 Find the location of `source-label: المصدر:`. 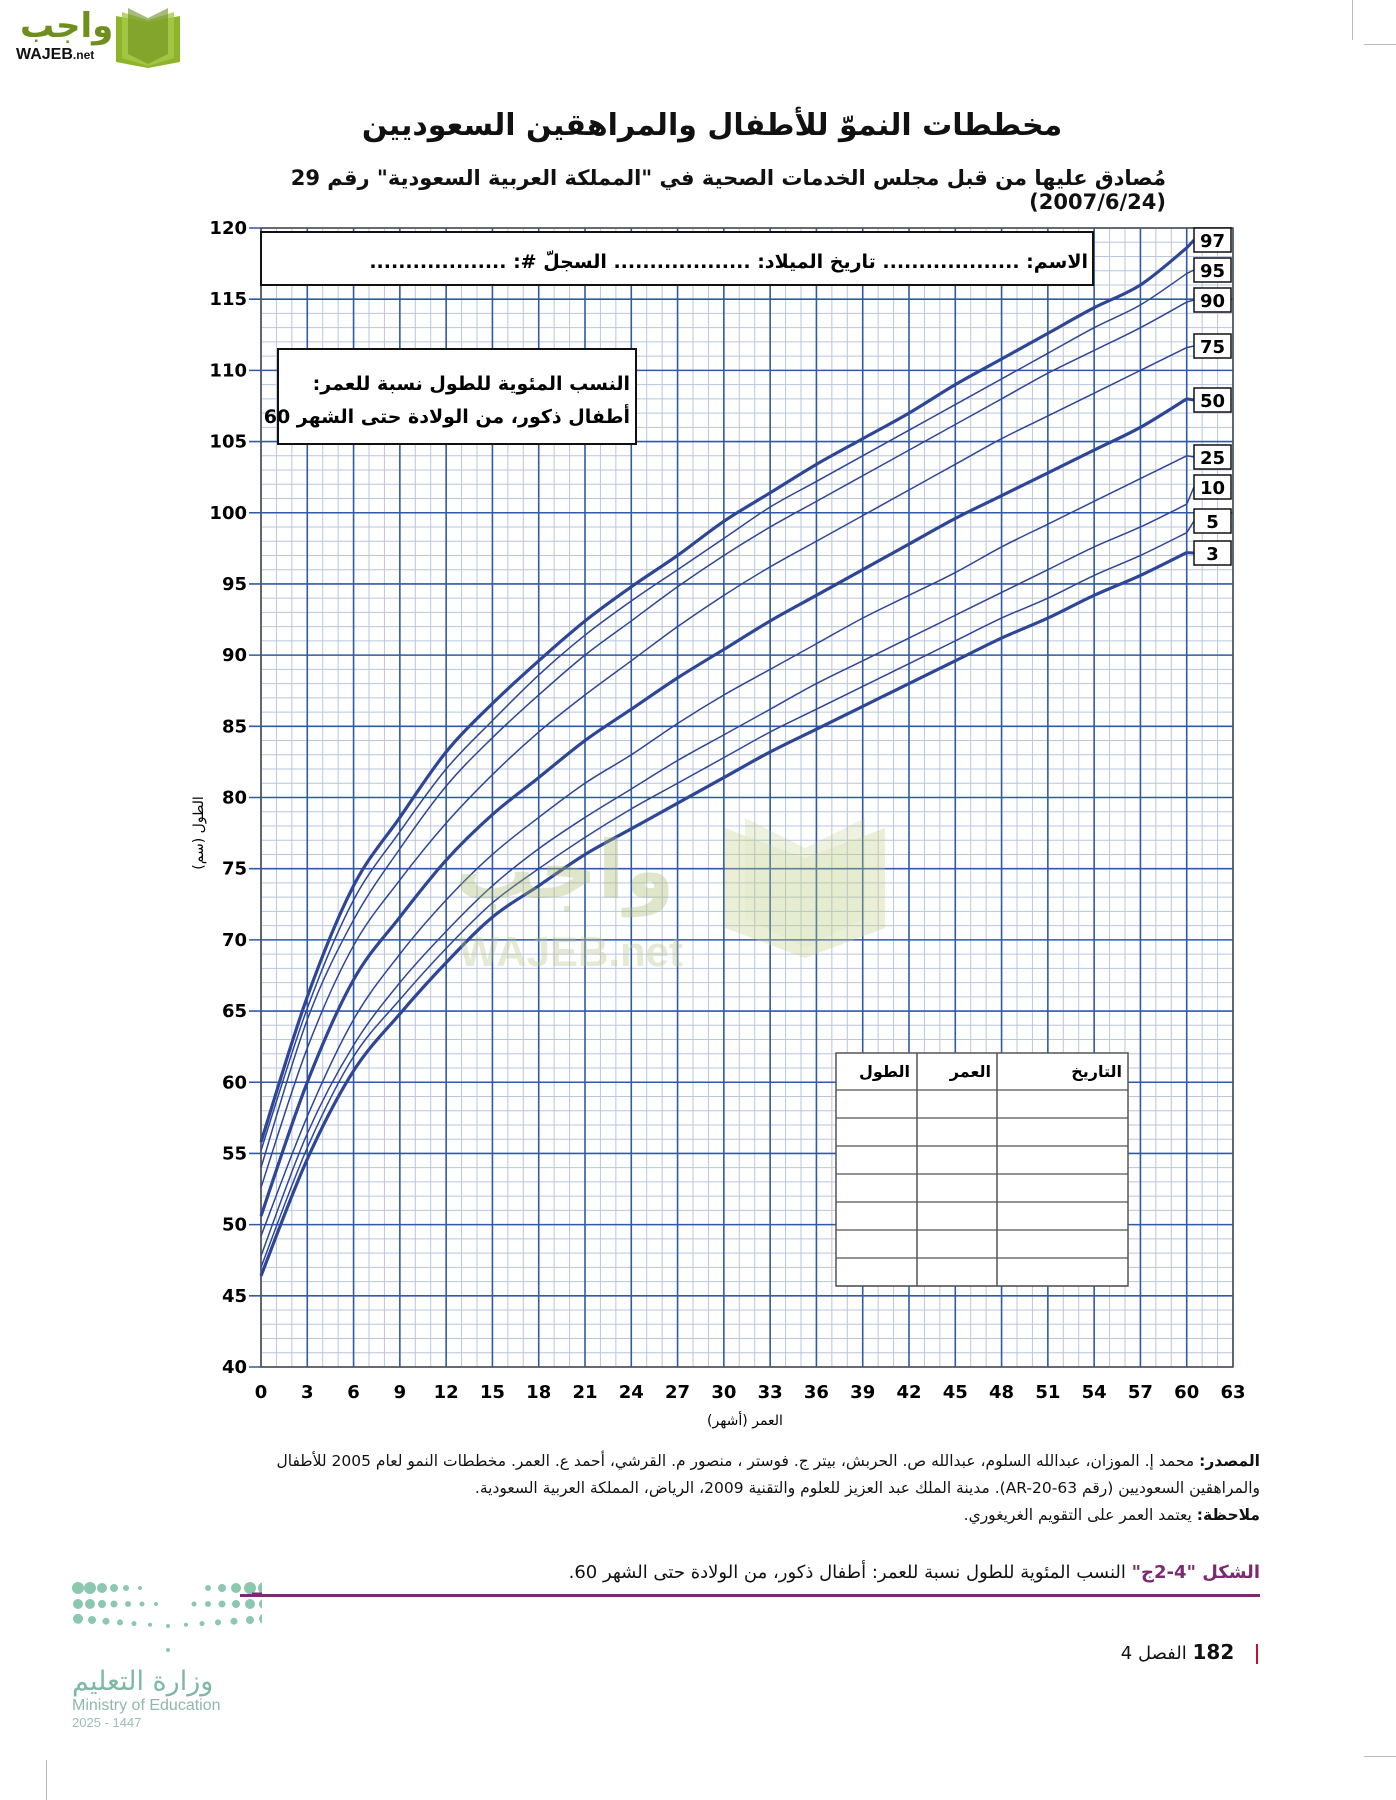

source-label: المصدر: is located at coordinates (1229, 1461).